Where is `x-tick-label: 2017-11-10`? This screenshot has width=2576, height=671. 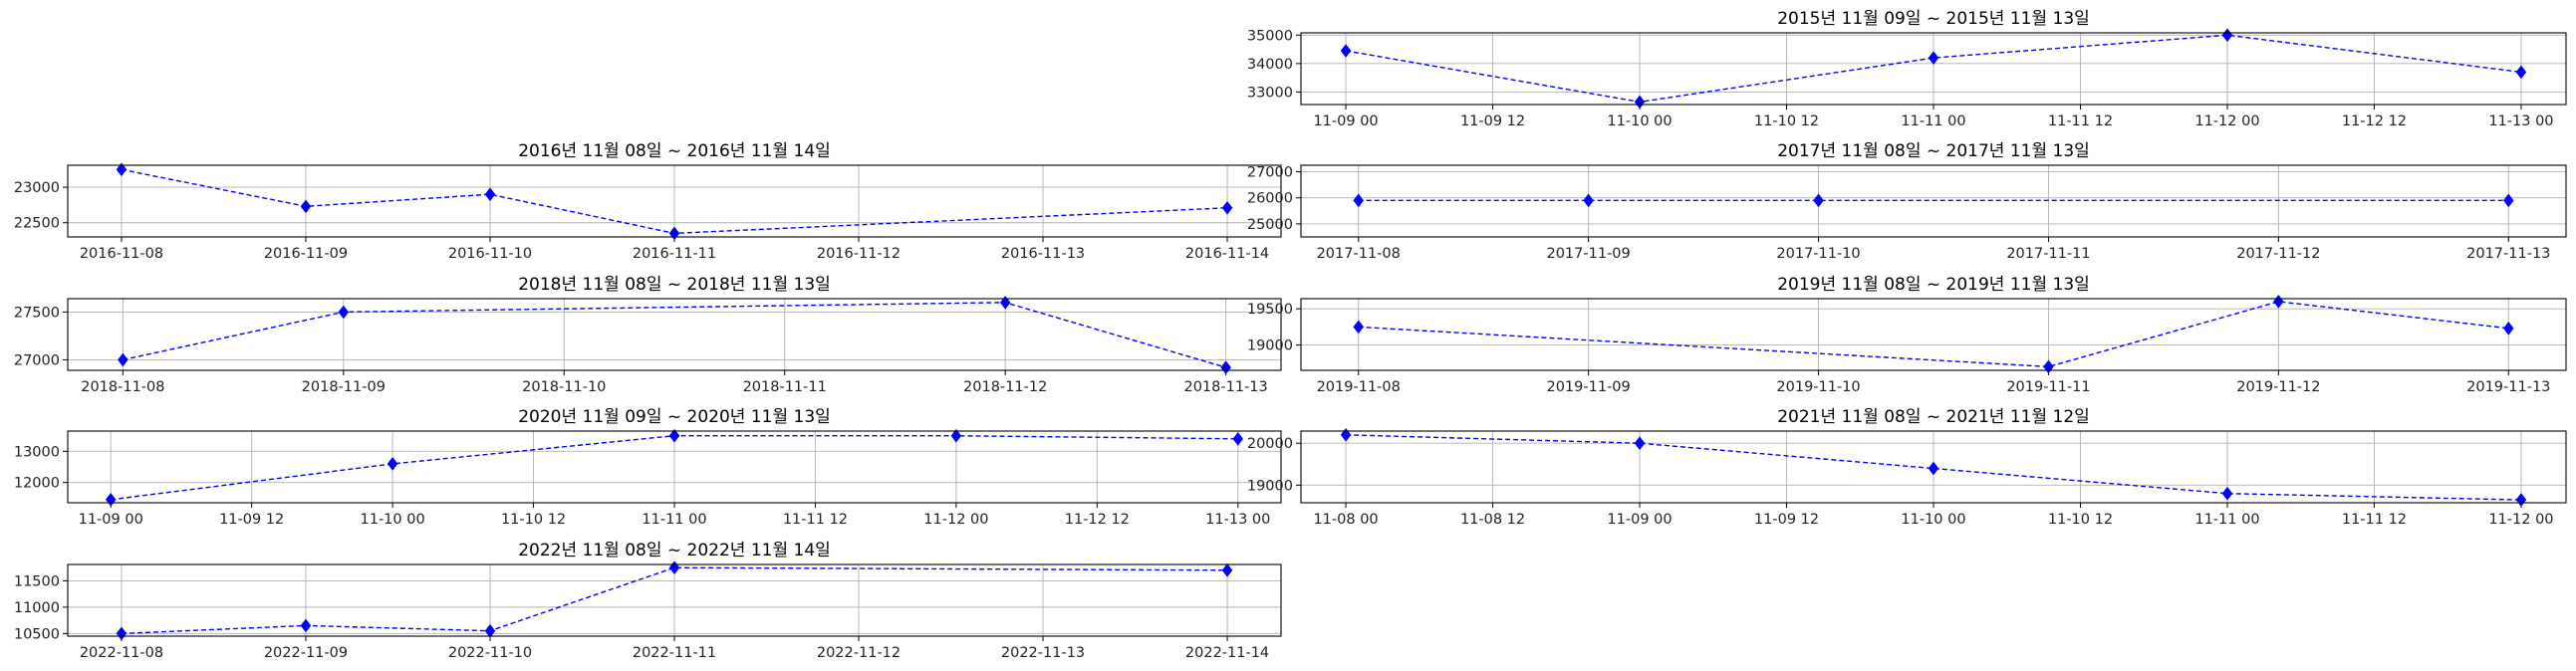
x-tick-label: 2017-11-10 is located at coordinates (1818, 254).